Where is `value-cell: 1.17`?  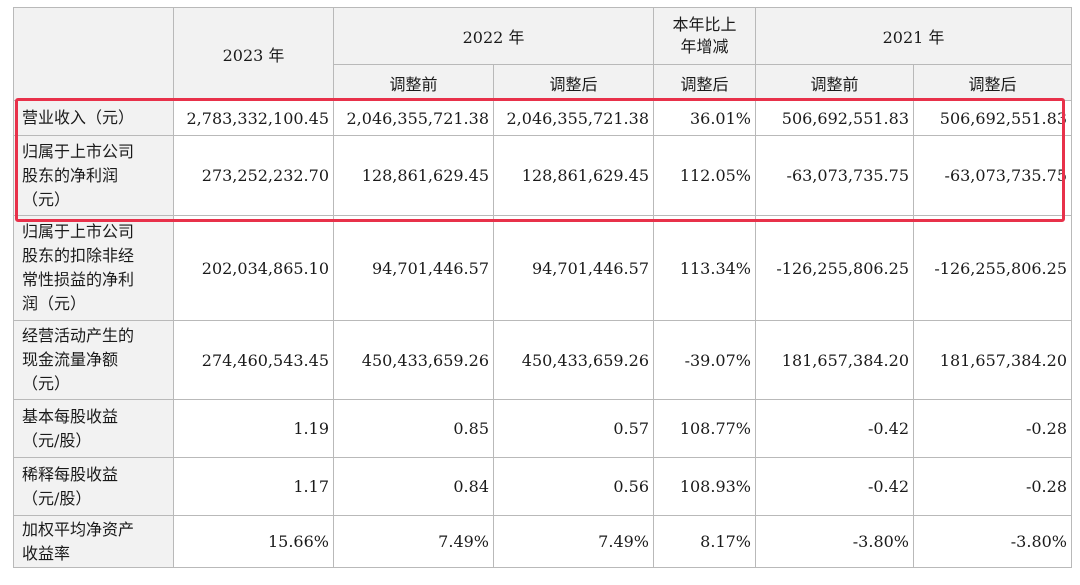
value-cell: 1.17 is located at coordinates (253, 486).